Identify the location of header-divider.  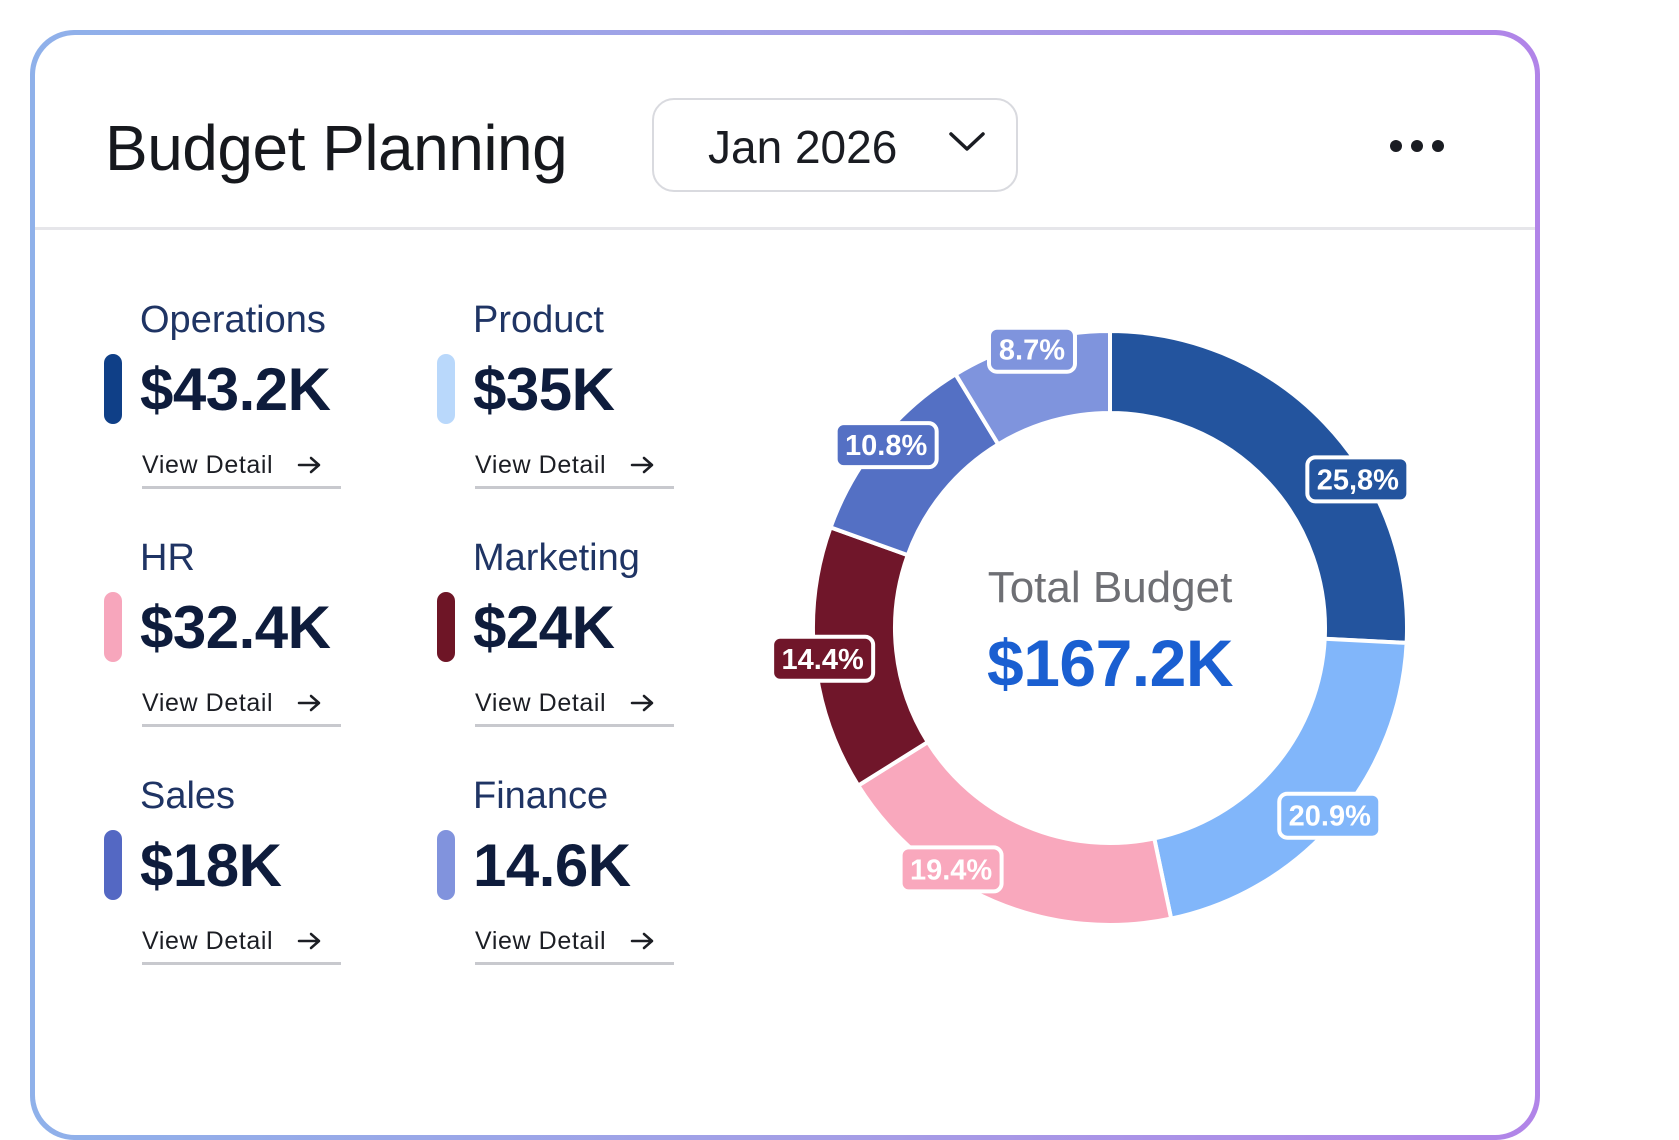
(785, 228).